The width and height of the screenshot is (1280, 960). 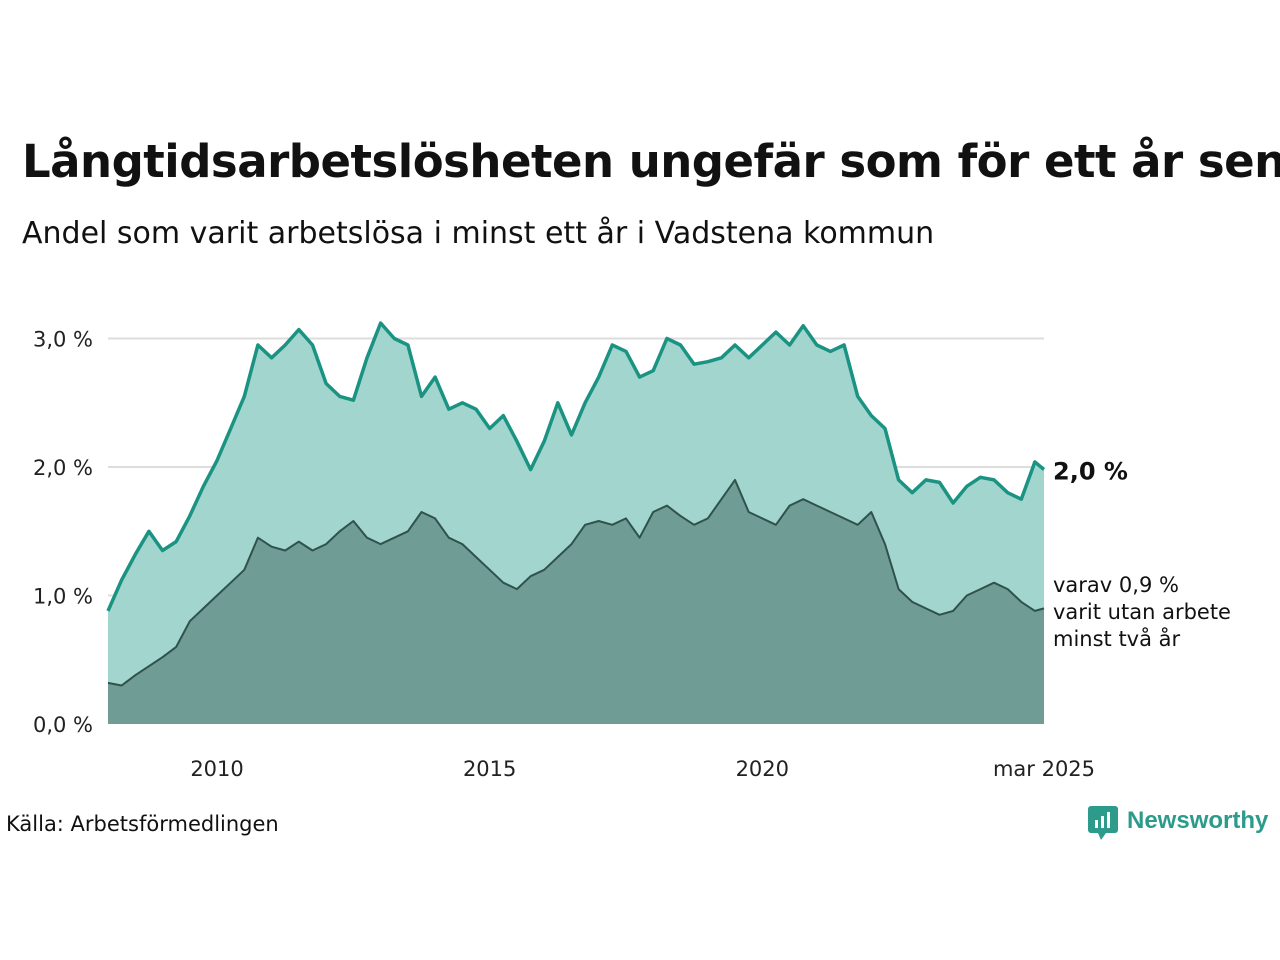 What do you see at coordinates (216, 769) in the screenshot?
I see `x-tick-label: 2010` at bounding box center [216, 769].